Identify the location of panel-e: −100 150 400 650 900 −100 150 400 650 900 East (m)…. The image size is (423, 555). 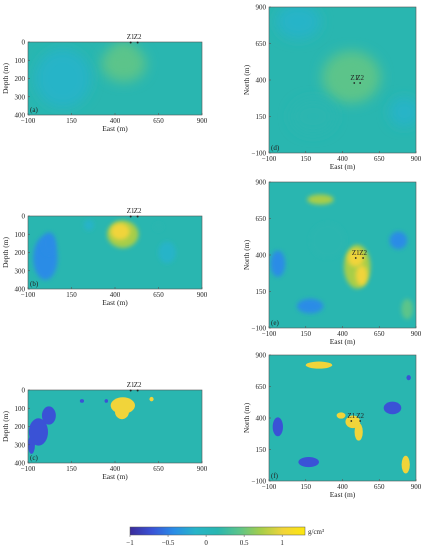
(332, 263).